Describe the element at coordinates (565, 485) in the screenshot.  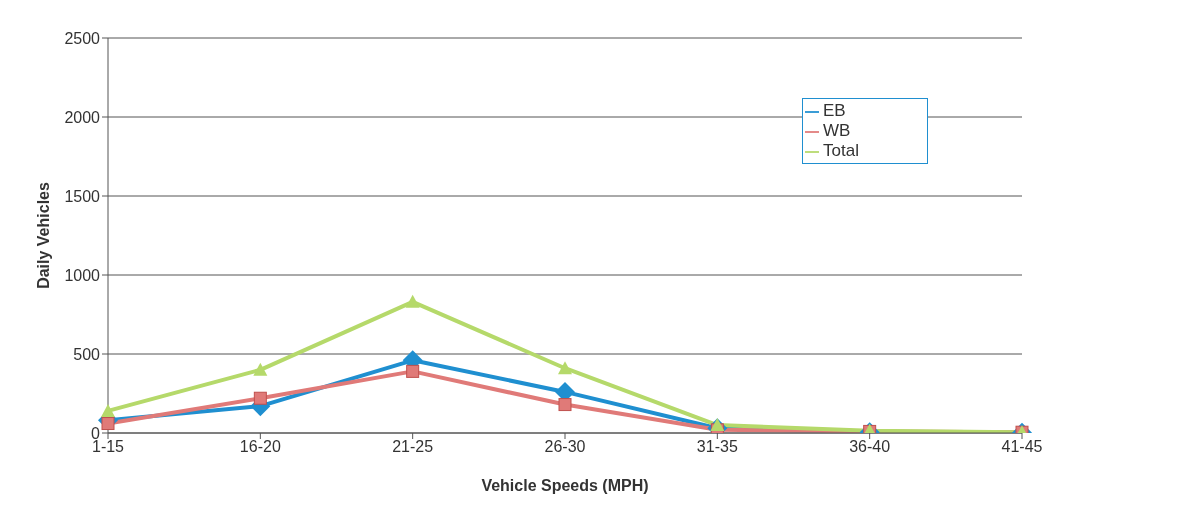
I see `x-axis-title: Vehicle Speeds (MPH)` at that location.